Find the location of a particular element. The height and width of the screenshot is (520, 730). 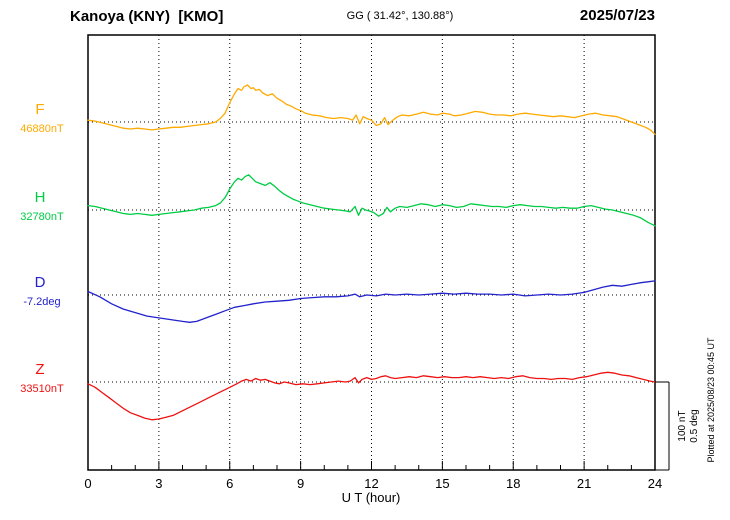

channel-label-F: F is located at coordinates (40, 109).